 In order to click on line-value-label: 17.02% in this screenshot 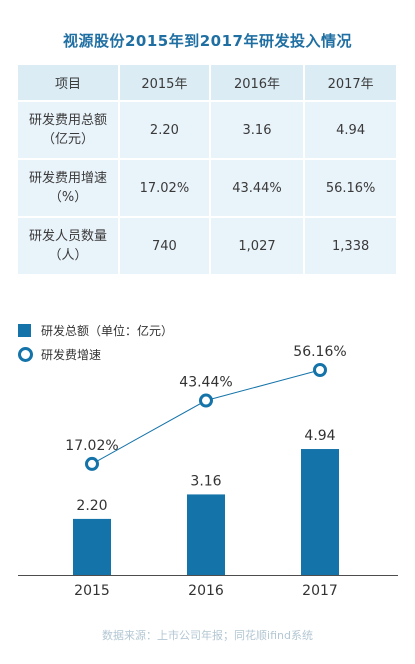, I will do `click(91, 446)`.